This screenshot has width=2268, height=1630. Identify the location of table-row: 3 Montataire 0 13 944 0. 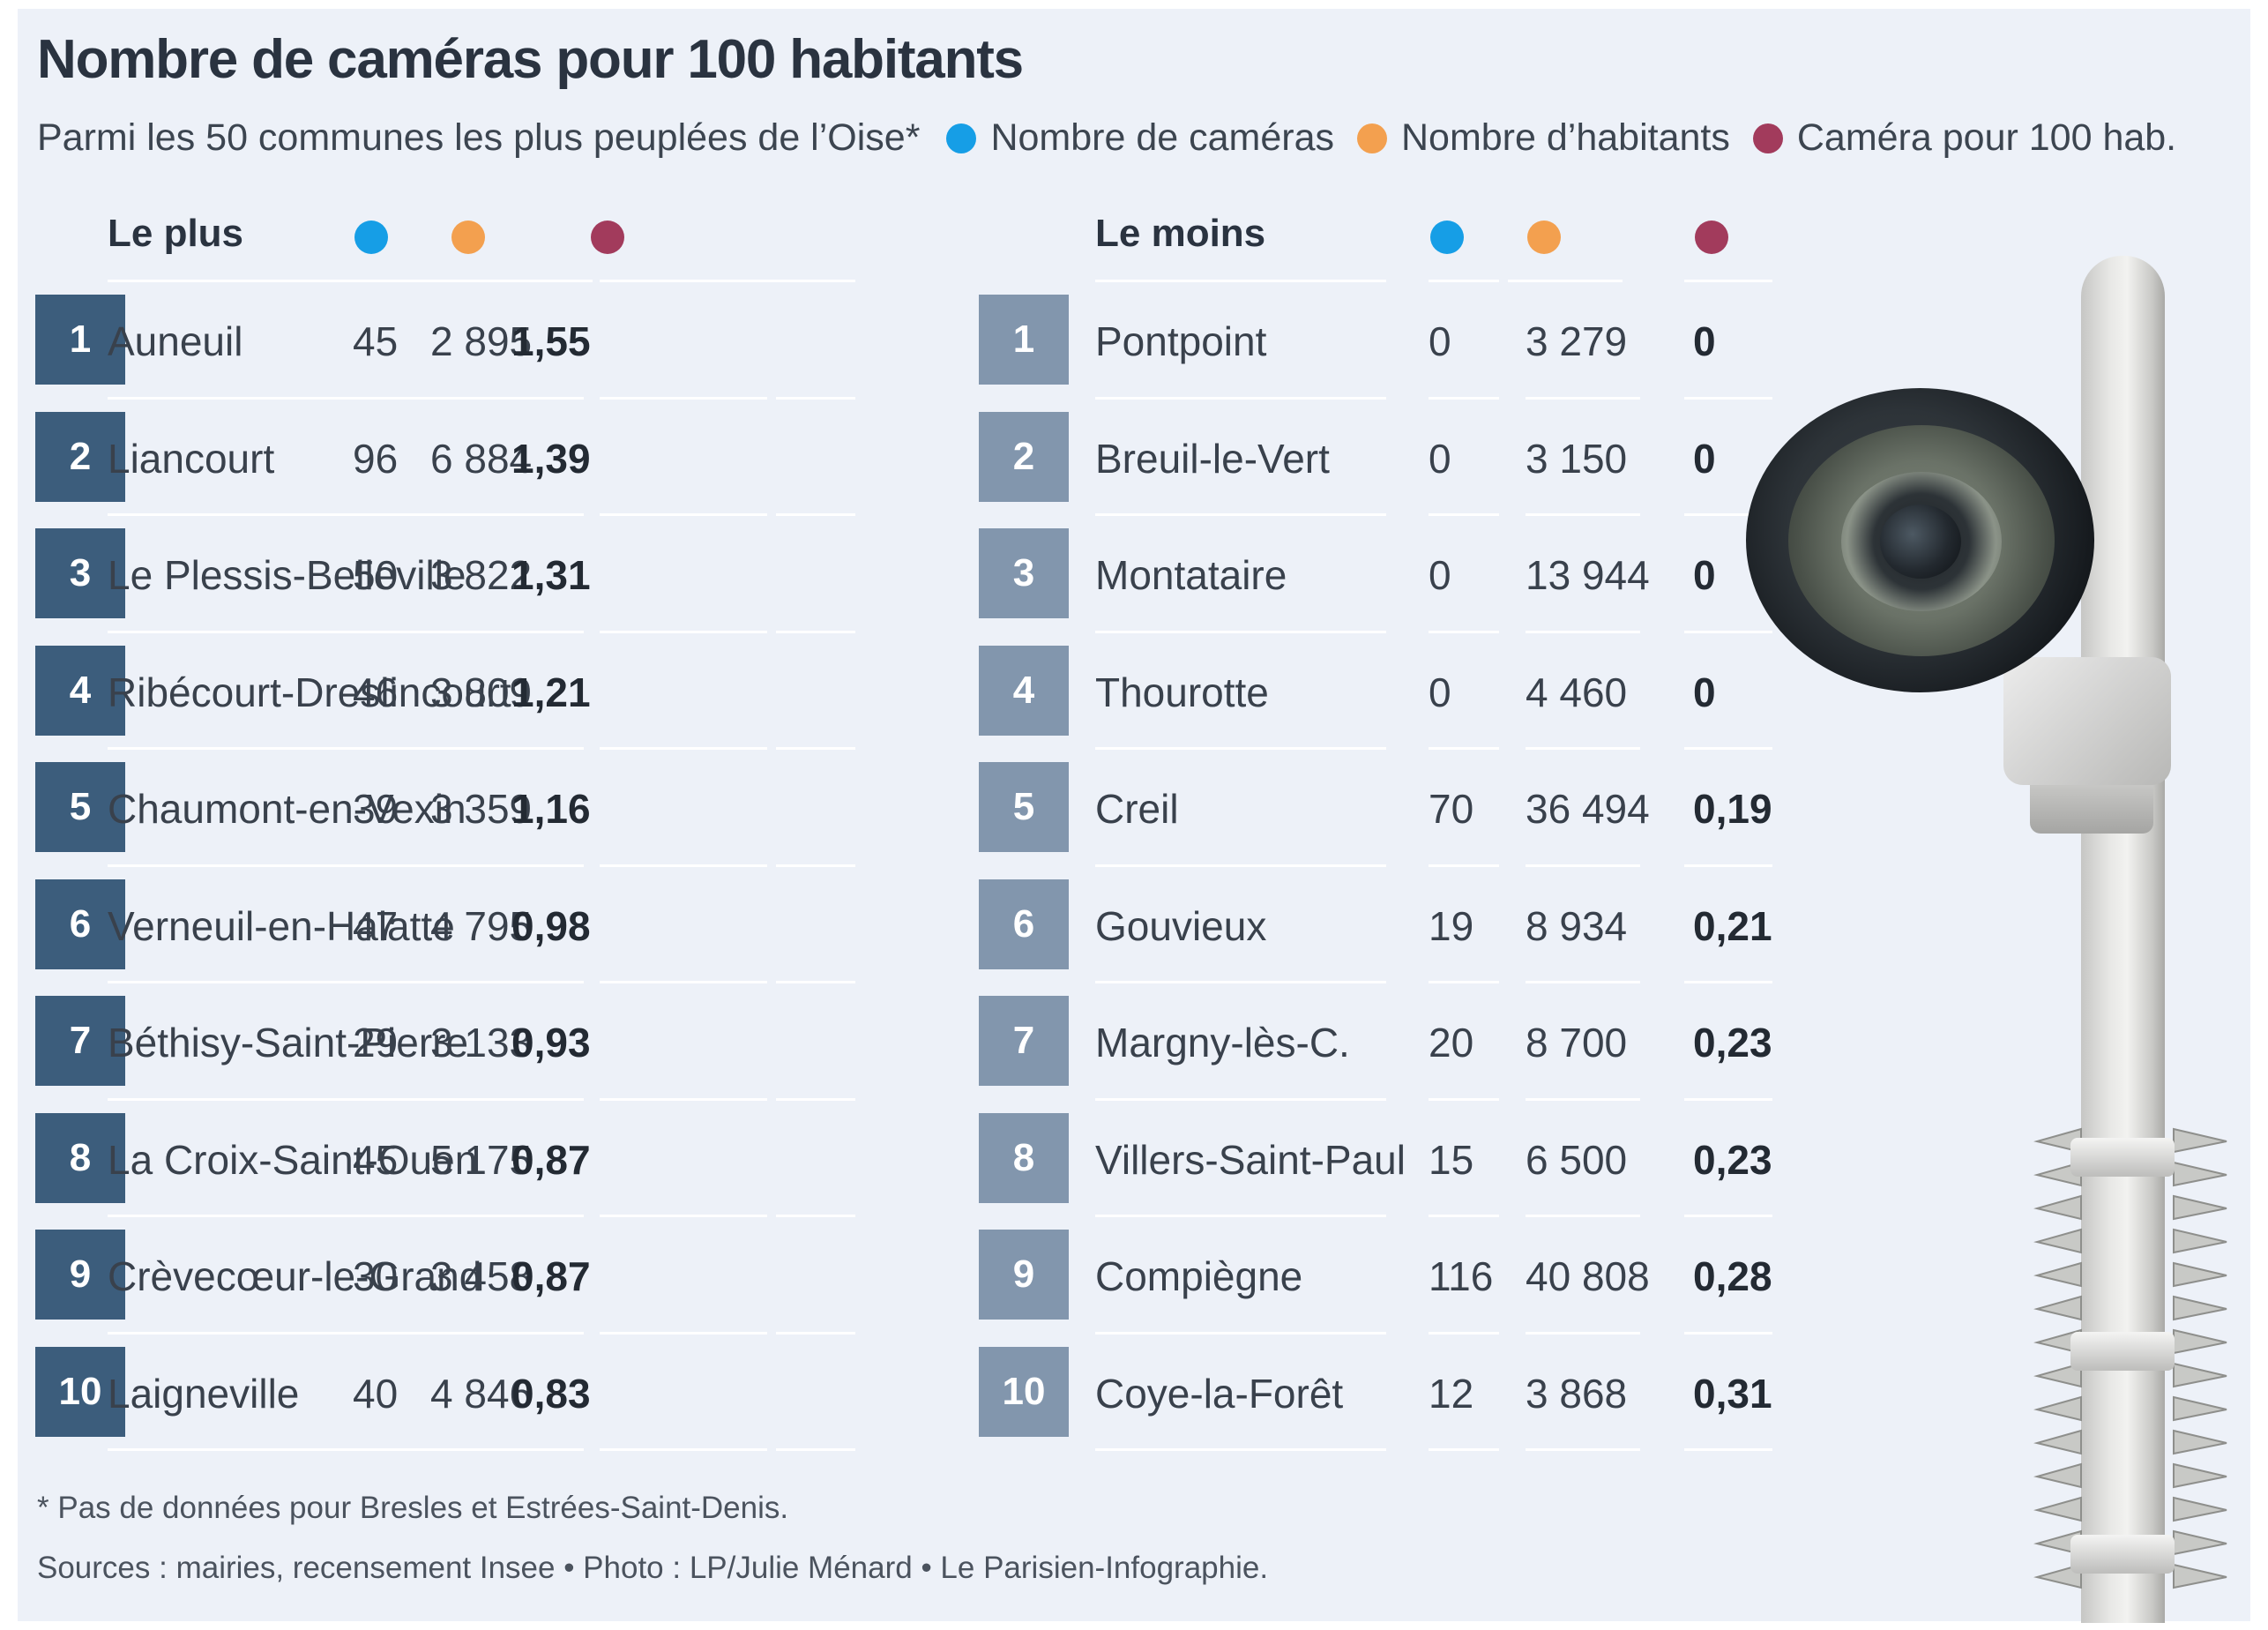
(1442, 574).